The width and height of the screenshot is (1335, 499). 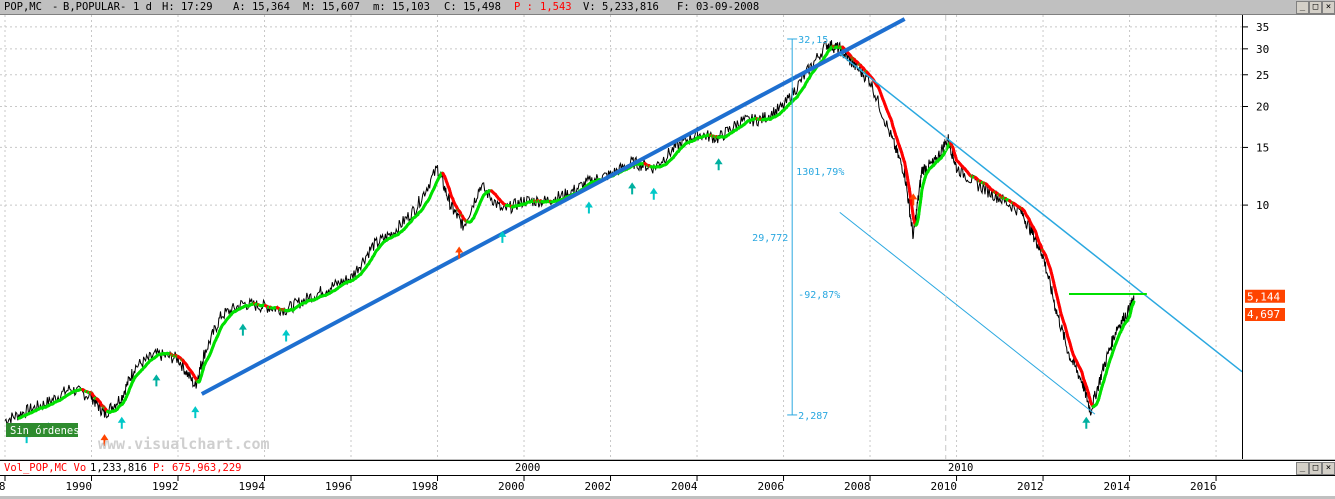 I want to click on x-tick-label: 1994, so click(x=252, y=486).